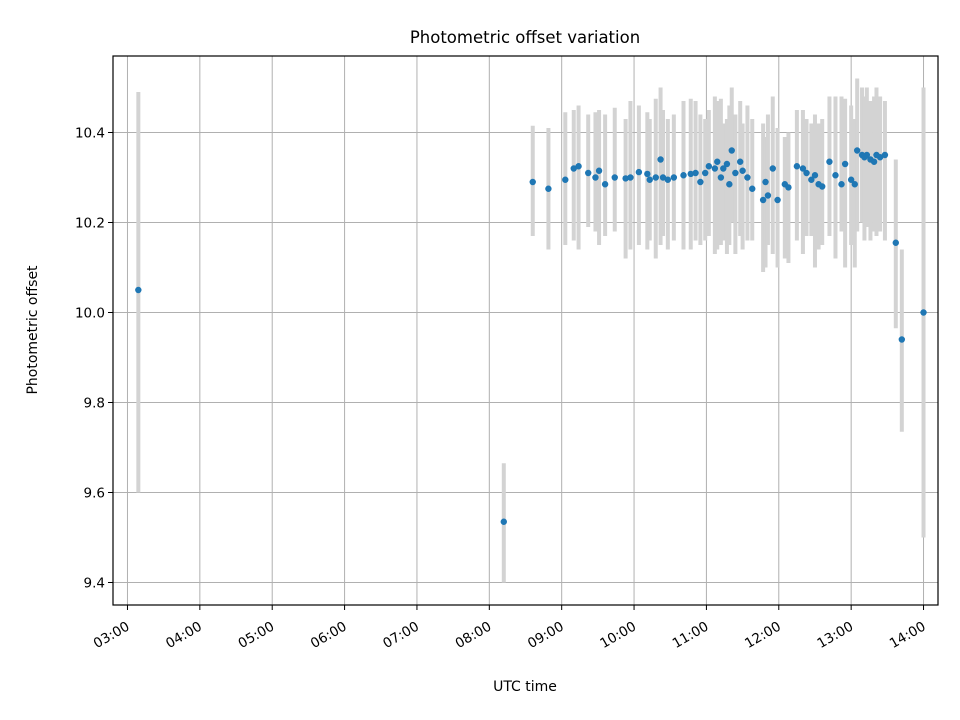 The image size is (960, 720). What do you see at coordinates (94, 494) in the screenshot?
I see `y-tick-label: 9.6` at bounding box center [94, 494].